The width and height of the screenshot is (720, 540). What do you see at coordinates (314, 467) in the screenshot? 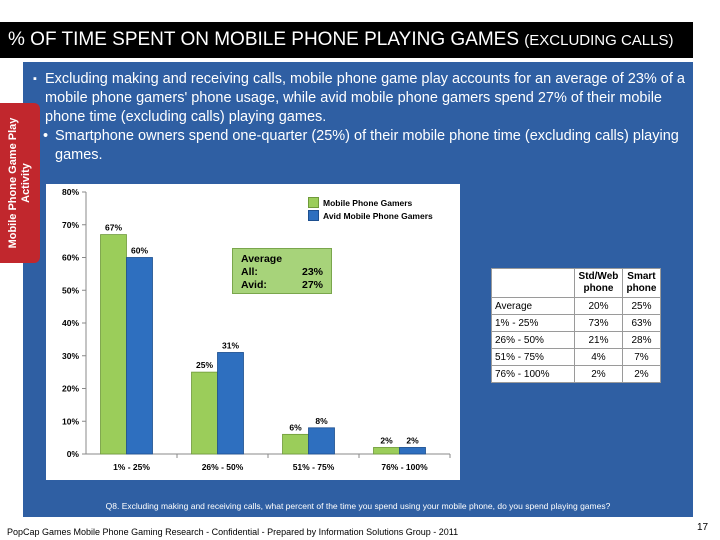
I see `x-tick-label: 51% - 75%` at bounding box center [314, 467].